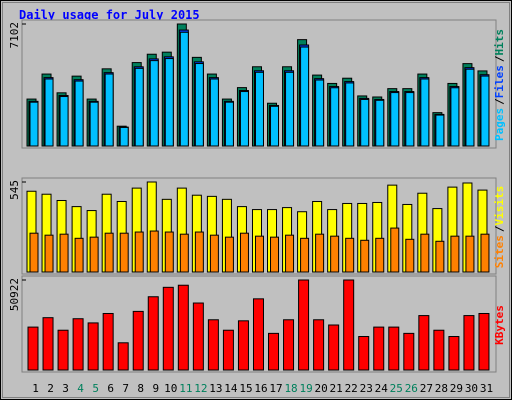 The width and height of the screenshot is (512, 400). Describe the element at coordinates (396, 388) in the screenshot. I see `x-tick-label: 25` at that location.